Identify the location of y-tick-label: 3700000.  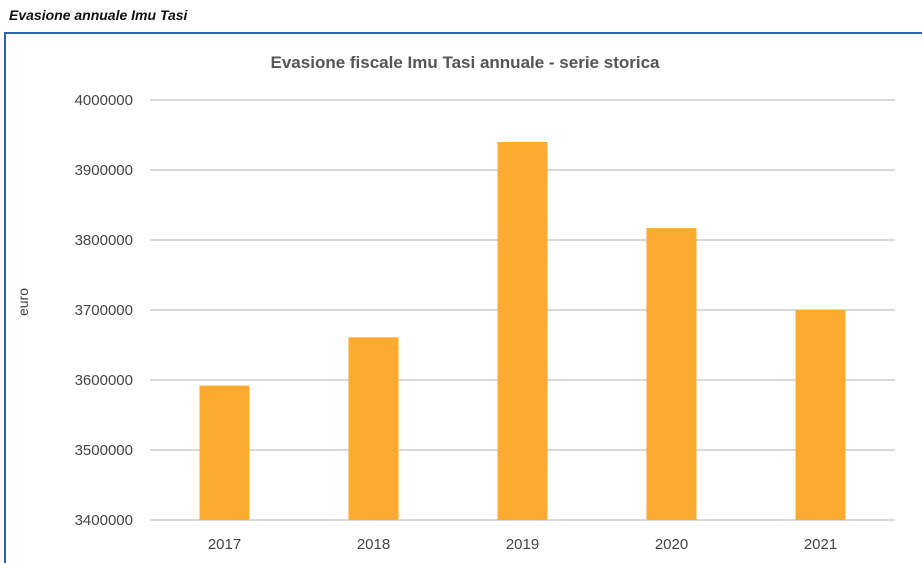
(104, 310).